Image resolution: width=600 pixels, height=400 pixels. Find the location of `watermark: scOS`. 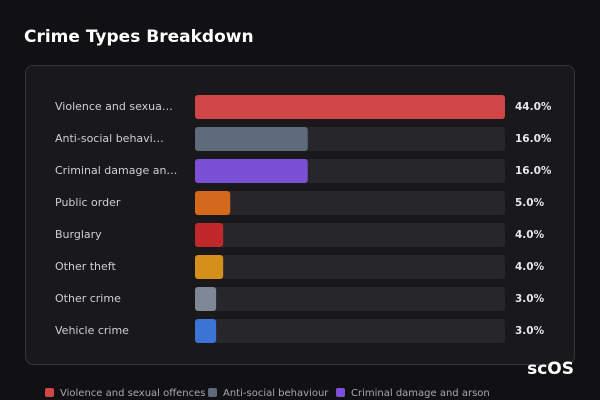

watermark: scOS is located at coordinates (550, 369).